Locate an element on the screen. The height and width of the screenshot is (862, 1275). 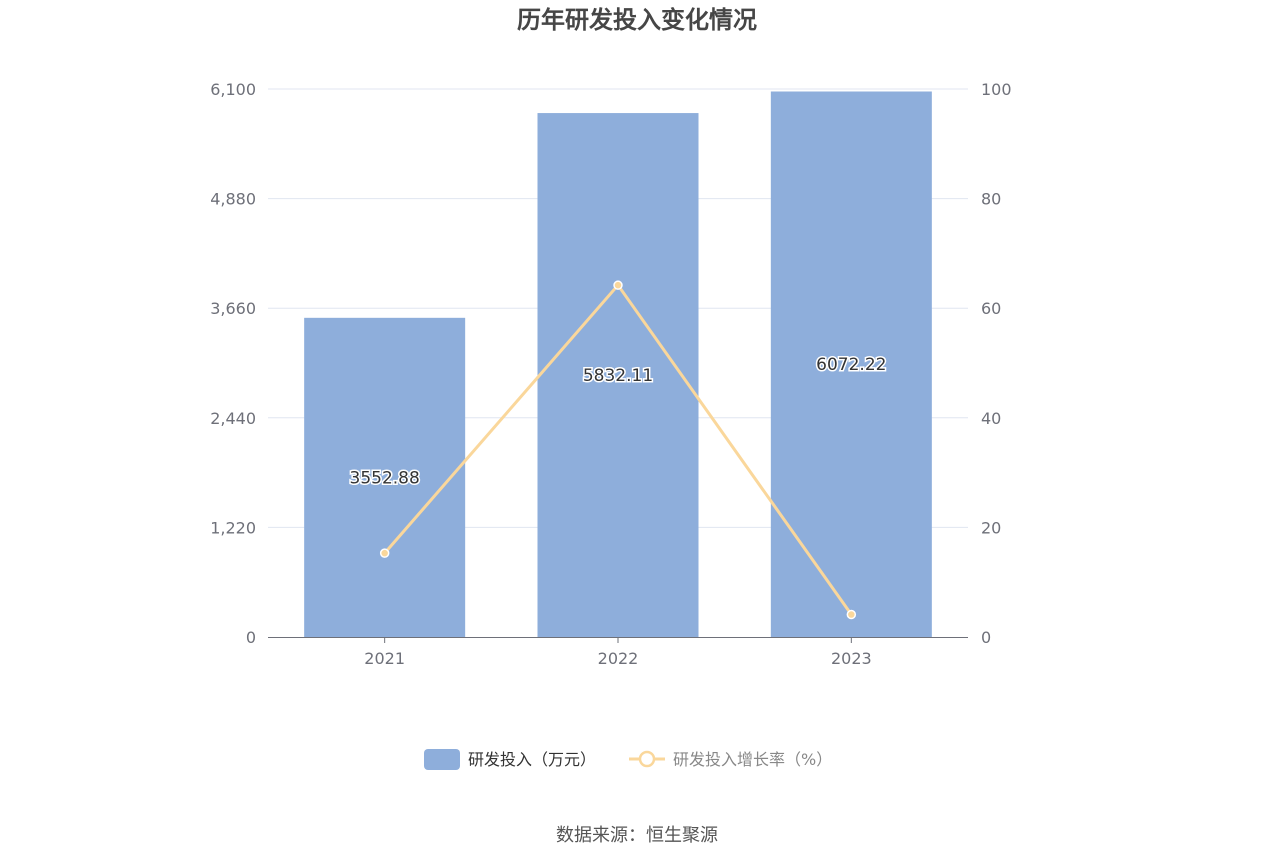
left-tick-label: 4,880 is located at coordinates (233, 199).